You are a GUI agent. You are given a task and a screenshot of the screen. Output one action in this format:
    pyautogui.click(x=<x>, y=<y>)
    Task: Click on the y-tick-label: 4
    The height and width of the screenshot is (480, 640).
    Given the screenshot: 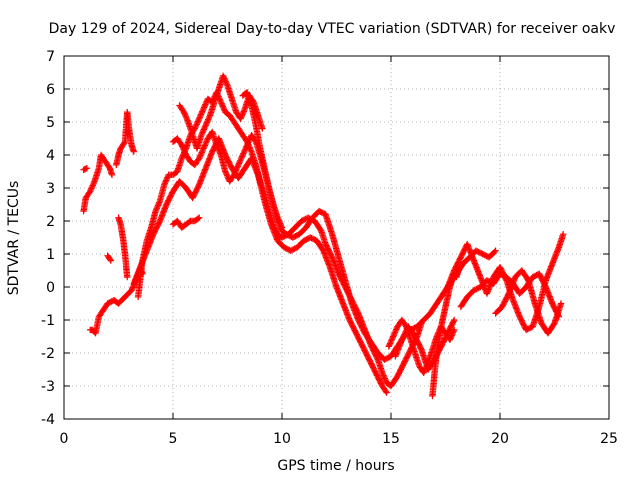 What is the action you would take?
    pyautogui.click(x=50, y=156)
    